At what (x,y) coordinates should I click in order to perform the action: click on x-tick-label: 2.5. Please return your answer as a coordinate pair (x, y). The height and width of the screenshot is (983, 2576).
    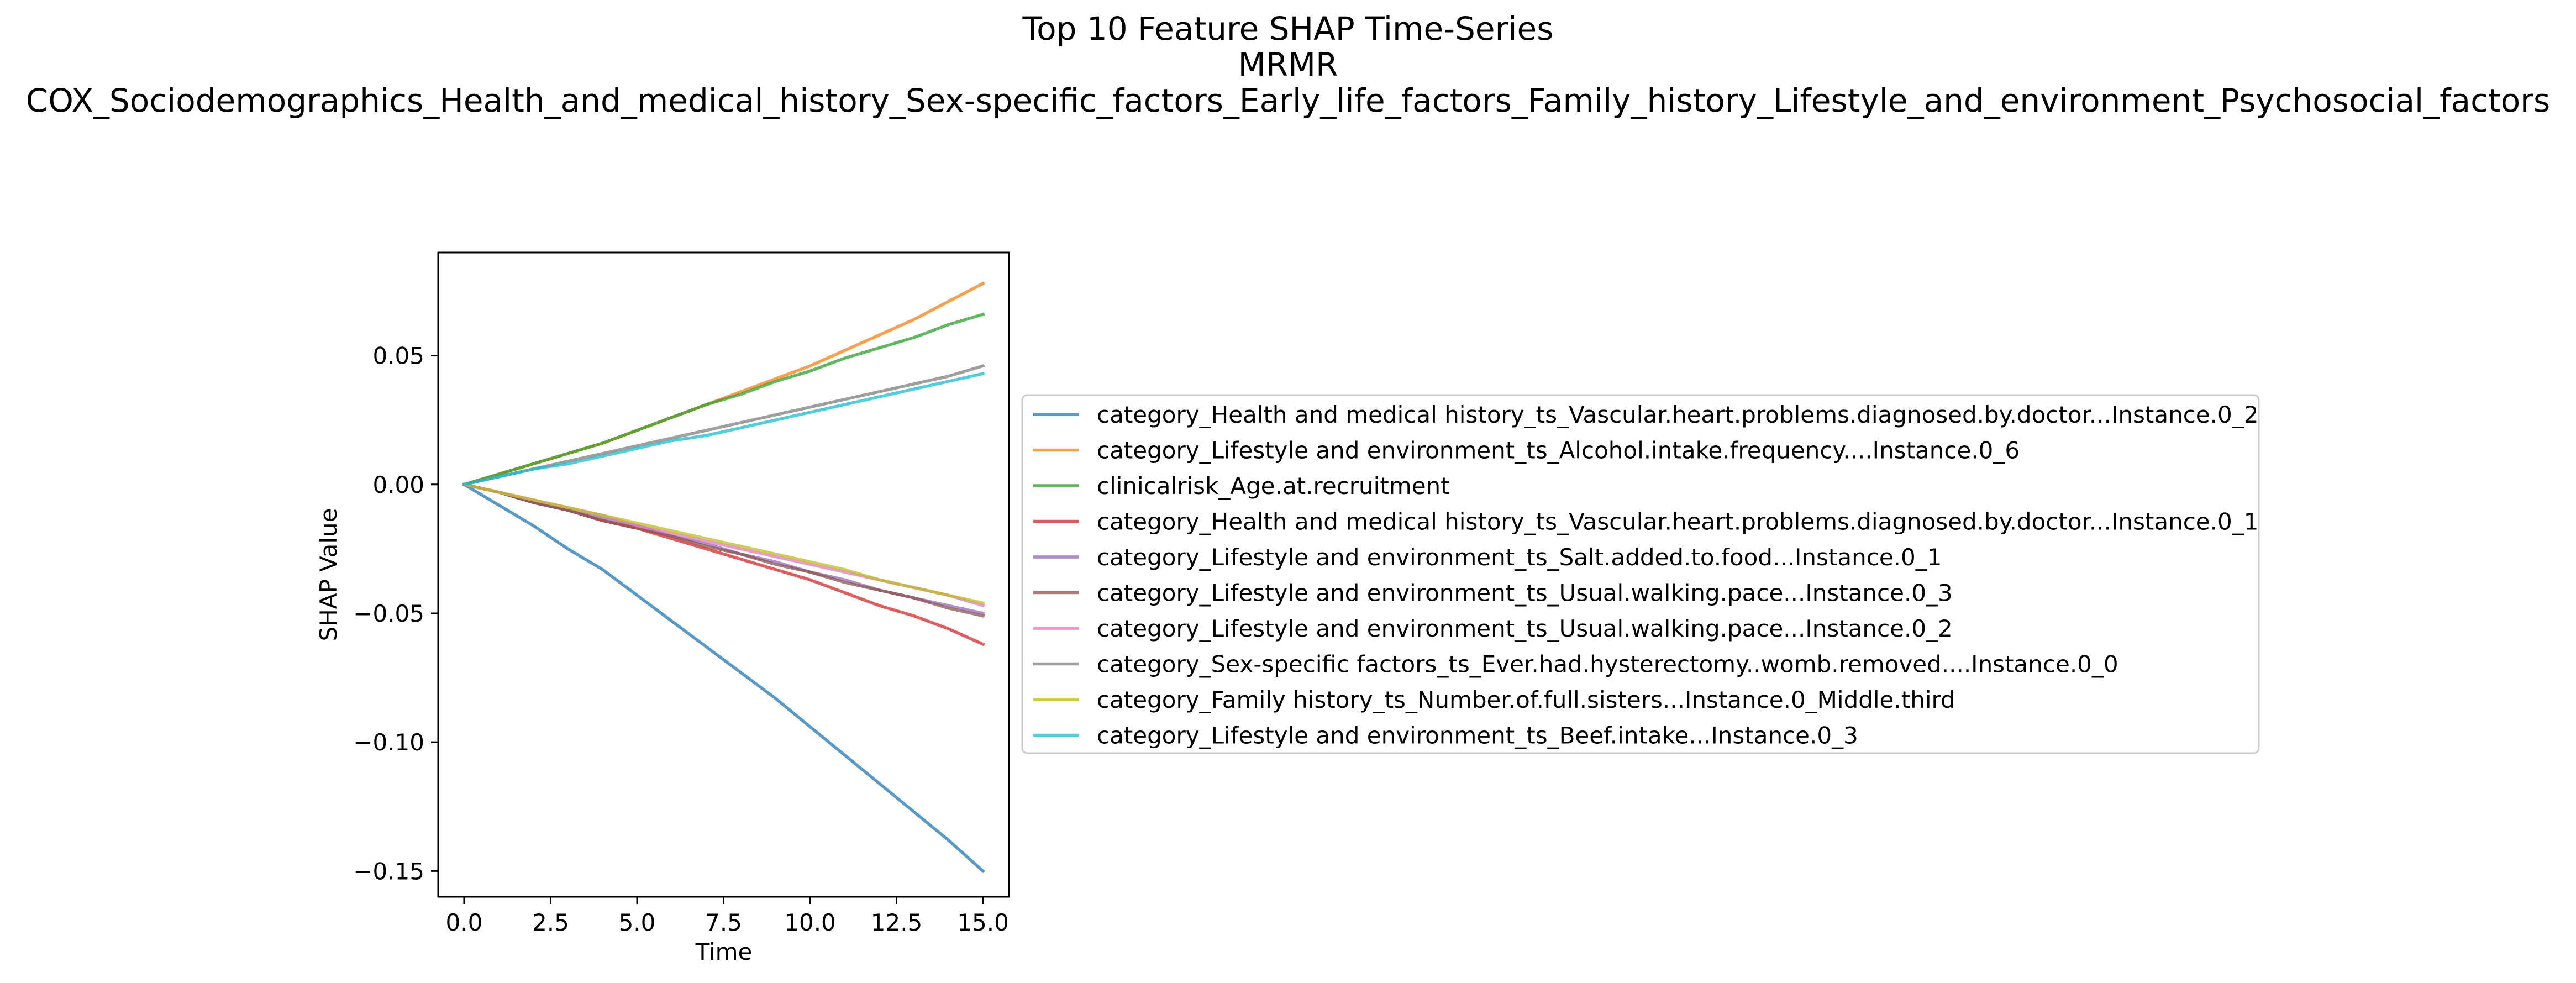
    Looking at the image, I should click on (550, 922).